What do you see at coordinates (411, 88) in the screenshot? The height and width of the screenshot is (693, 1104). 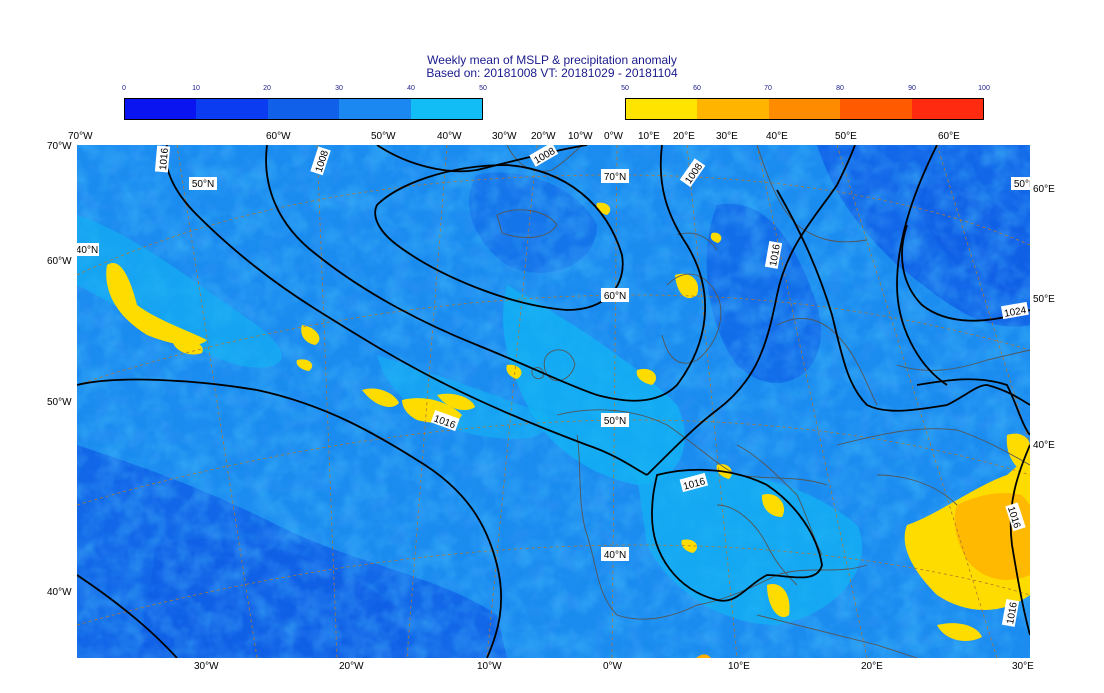 I see `colorbar-tick: 40` at bounding box center [411, 88].